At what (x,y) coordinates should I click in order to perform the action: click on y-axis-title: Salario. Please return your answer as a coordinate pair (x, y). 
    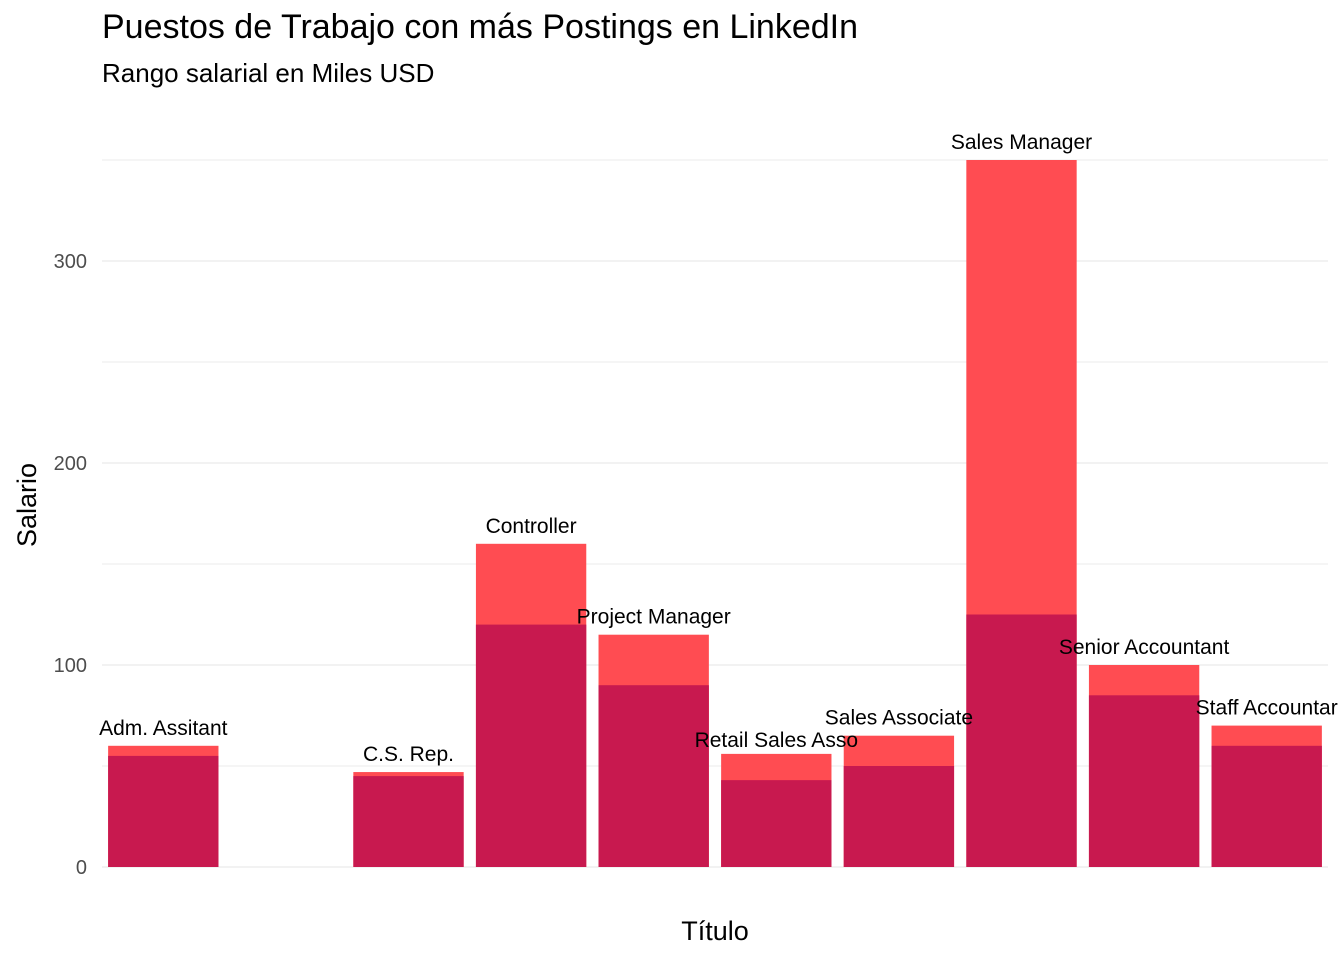
    Looking at the image, I should click on (27, 505).